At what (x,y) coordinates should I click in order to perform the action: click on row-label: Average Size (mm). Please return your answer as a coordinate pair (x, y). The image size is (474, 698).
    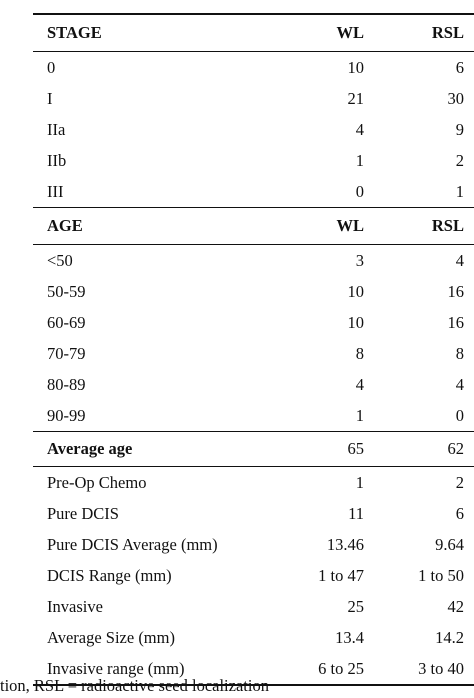
    Looking at the image, I should click on (111, 637).